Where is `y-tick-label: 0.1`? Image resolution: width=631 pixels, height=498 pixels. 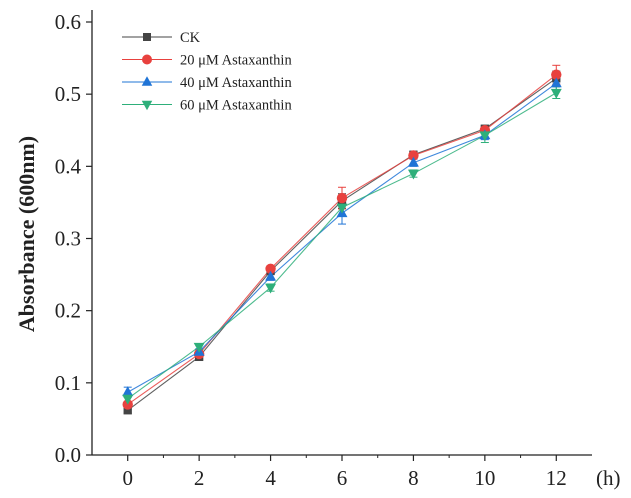 y-tick-label: 0.1 is located at coordinates (68, 383).